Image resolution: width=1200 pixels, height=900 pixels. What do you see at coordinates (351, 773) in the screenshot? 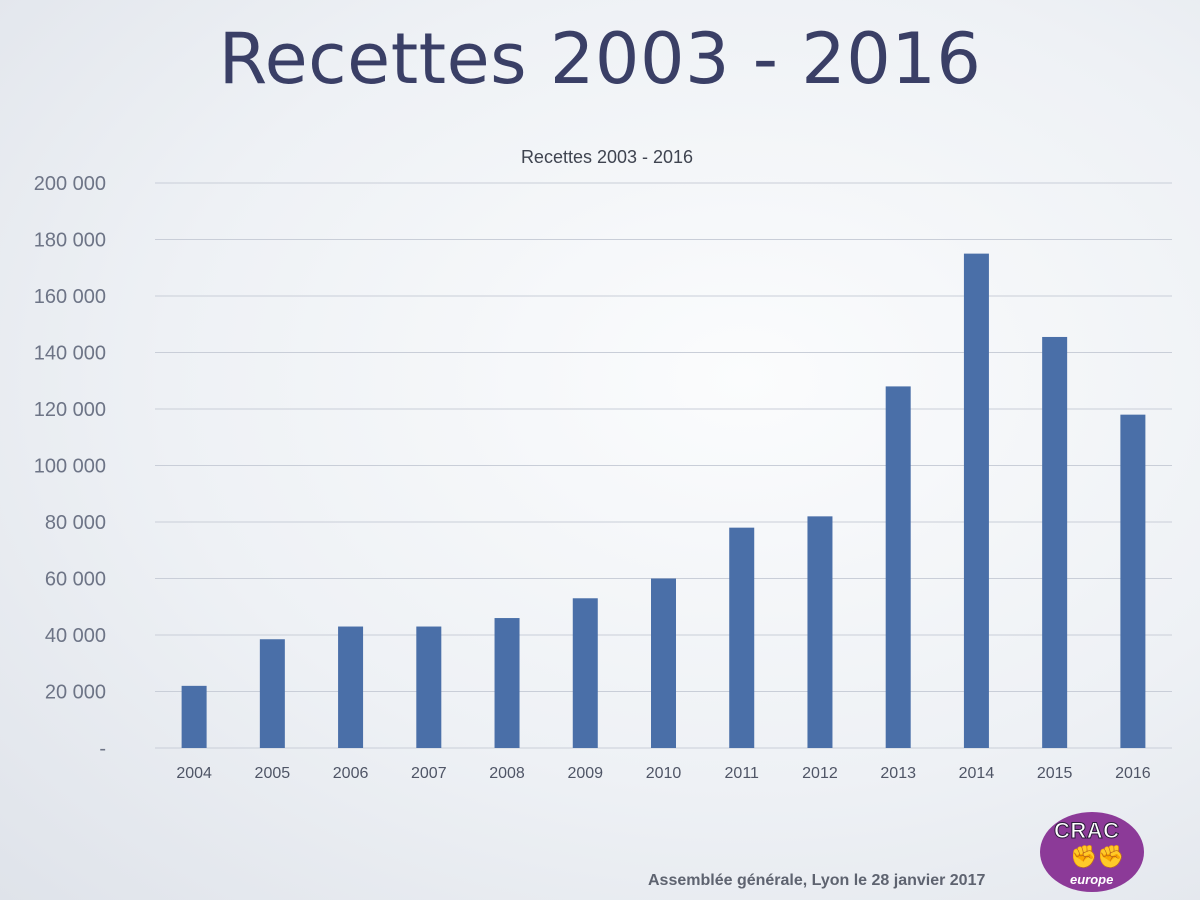
I see `x-tick-label: 2006` at bounding box center [351, 773].